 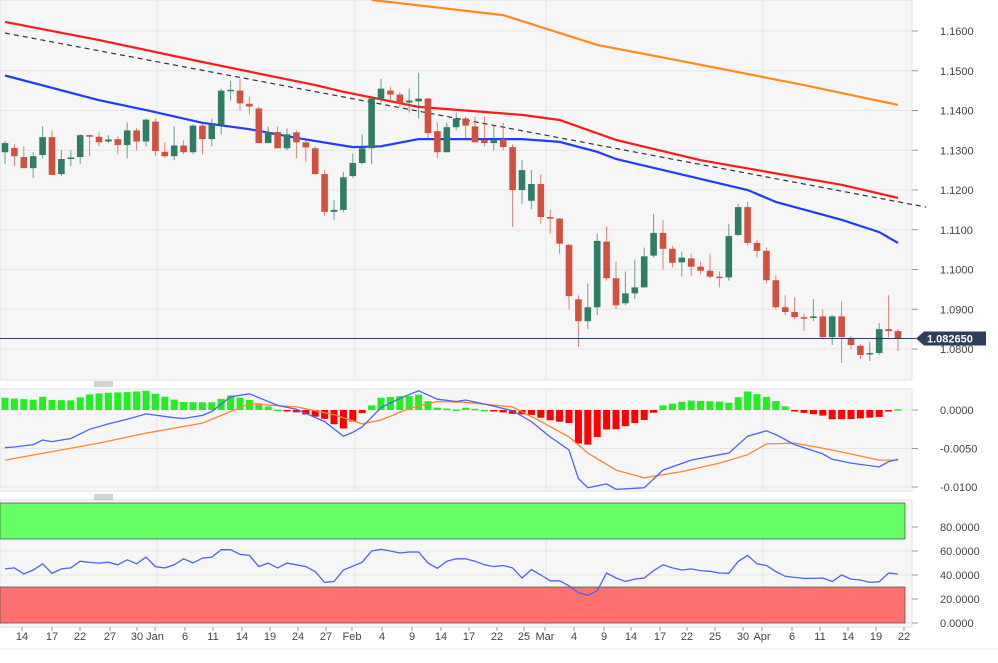 What do you see at coordinates (103, 440) in the screenshot?
I see `panel-resize-handles` at bounding box center [103, 440].